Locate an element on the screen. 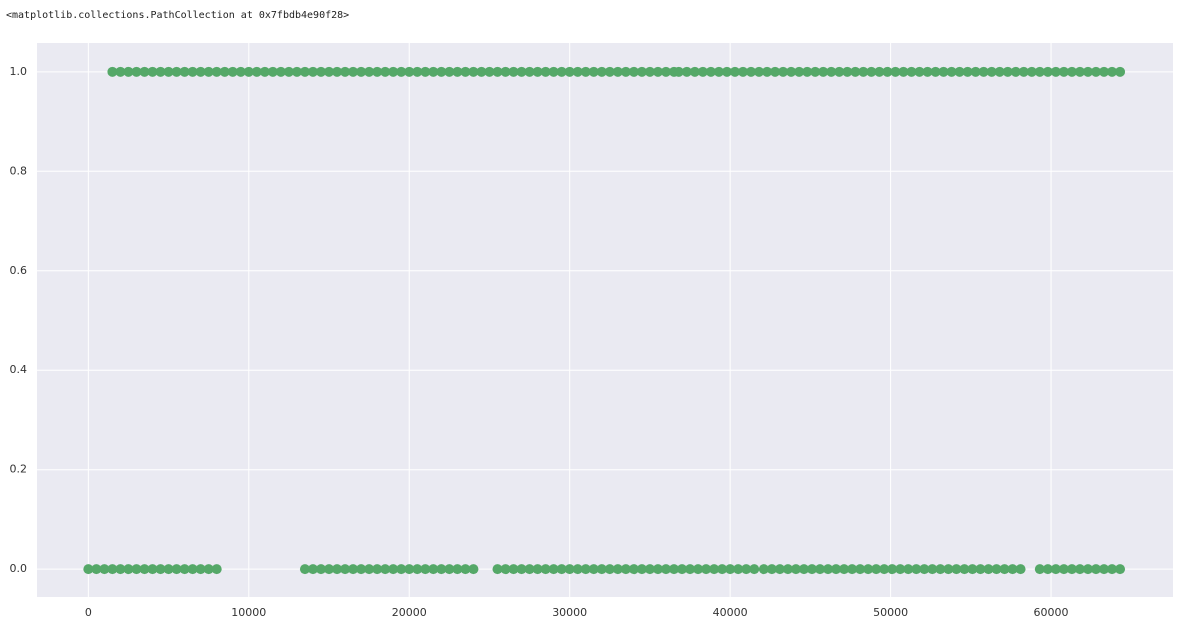 The width and height of the screenshot is (1200, 630). y-tick-label: 0.8 is located at coordinates (19, 170).